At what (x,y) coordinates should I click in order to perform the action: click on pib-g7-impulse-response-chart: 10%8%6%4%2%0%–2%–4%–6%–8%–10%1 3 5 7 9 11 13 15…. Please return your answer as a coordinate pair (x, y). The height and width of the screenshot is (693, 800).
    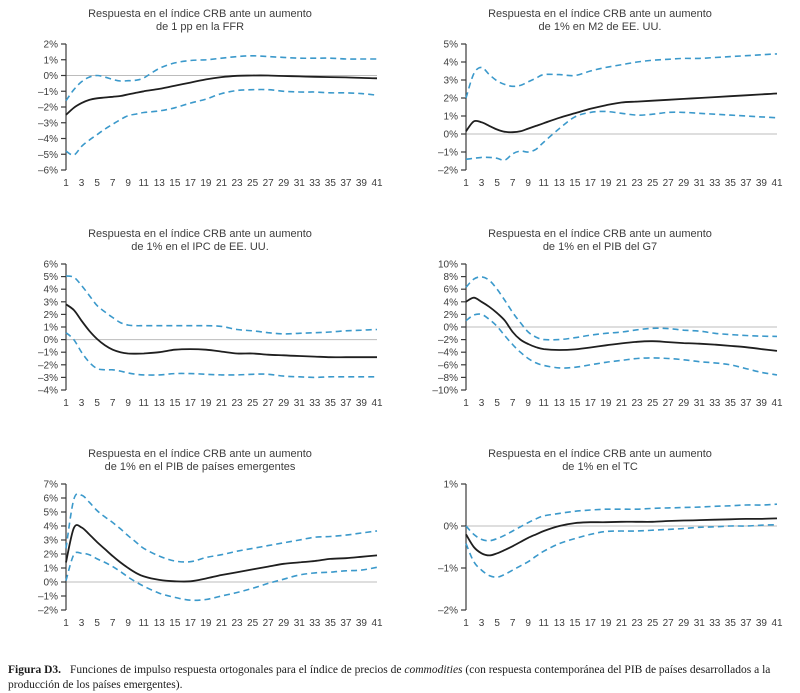
    Looking at the image, I should click on (607, 335).